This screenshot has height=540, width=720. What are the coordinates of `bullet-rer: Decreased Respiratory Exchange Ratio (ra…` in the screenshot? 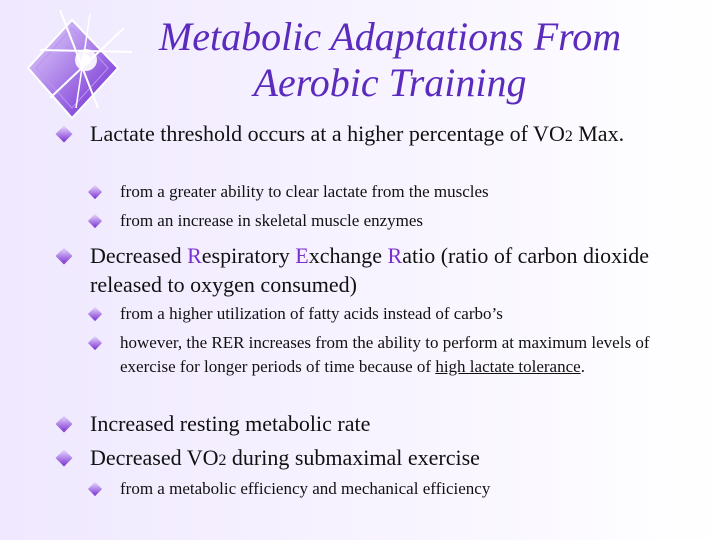 It's located at (356, 270).